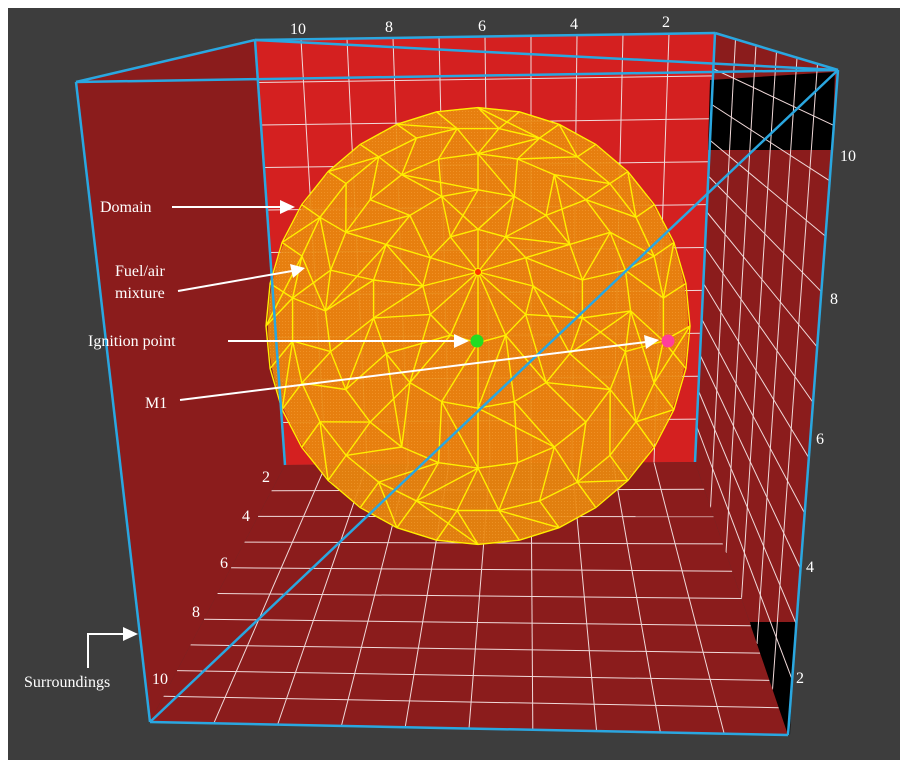 The height and width of the screenshot is (760, 900). Describe the element at coordinates (485, 79) in the screenshot. I see `back-grid-line` at that location.